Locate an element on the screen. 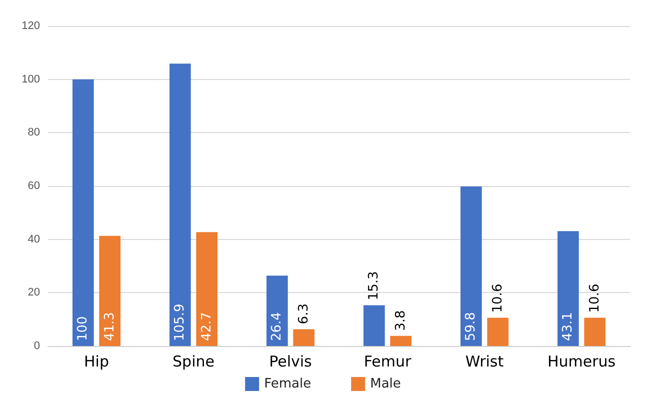 The width and height of the screenshot is (646, 404). data-label: 43.1 is located at coordinates (568, 326).